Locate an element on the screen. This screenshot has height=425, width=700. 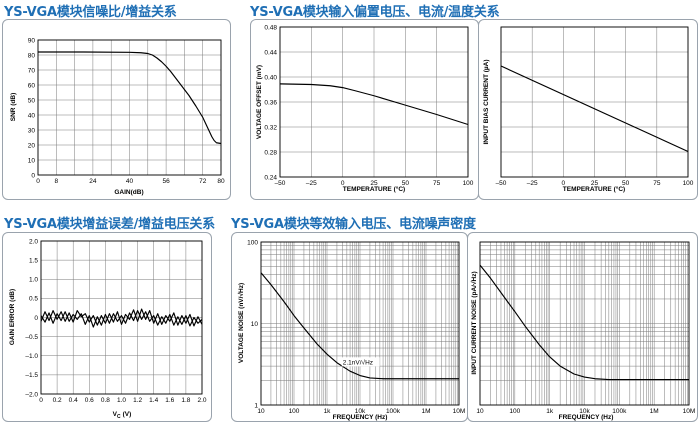
chart-title-noise: YS-VGA模块等效输入电压、电流噪声密度 is located at coordinates (353, 224).